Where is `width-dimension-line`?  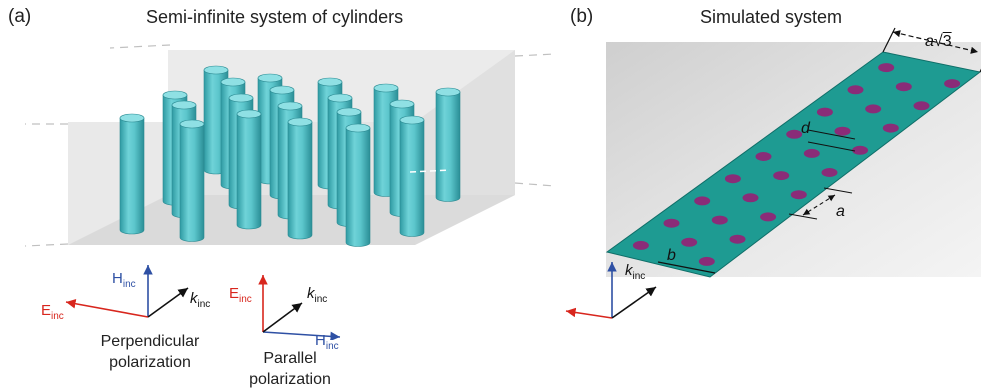
width-dimension-line is located at coordinates (935, 42).